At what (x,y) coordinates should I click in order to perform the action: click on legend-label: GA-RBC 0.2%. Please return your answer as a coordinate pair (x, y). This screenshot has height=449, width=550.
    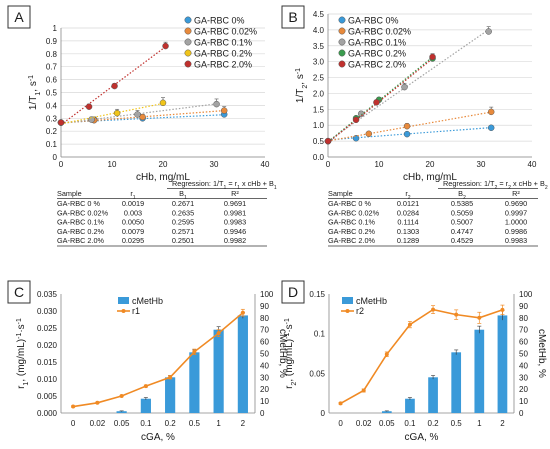
    Looking at the image, I should click on (377, 54).